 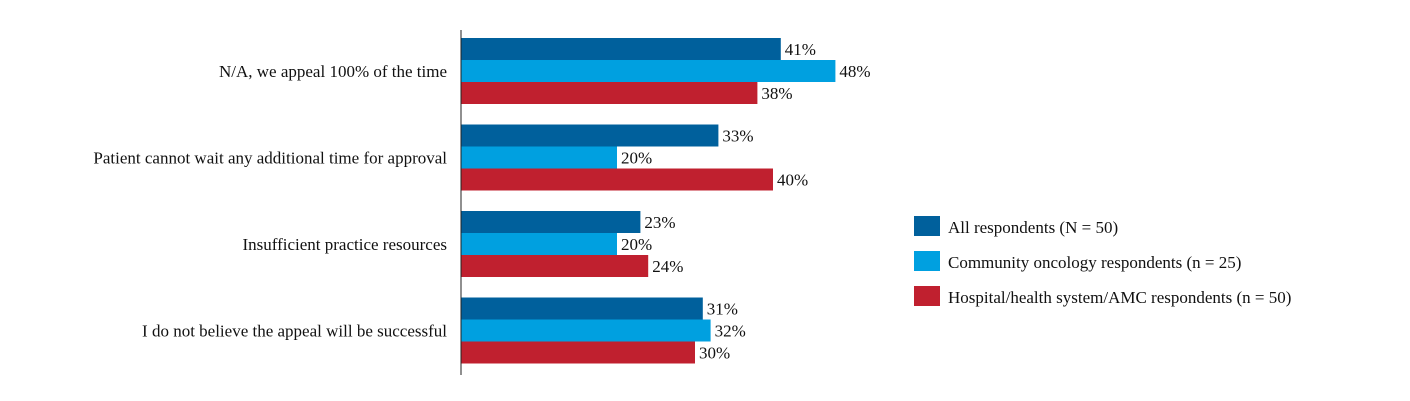 What do you see at coordinates (776, 93) in the screenshot?
I see `data-label: 38%` at bounding box center [776, 93].